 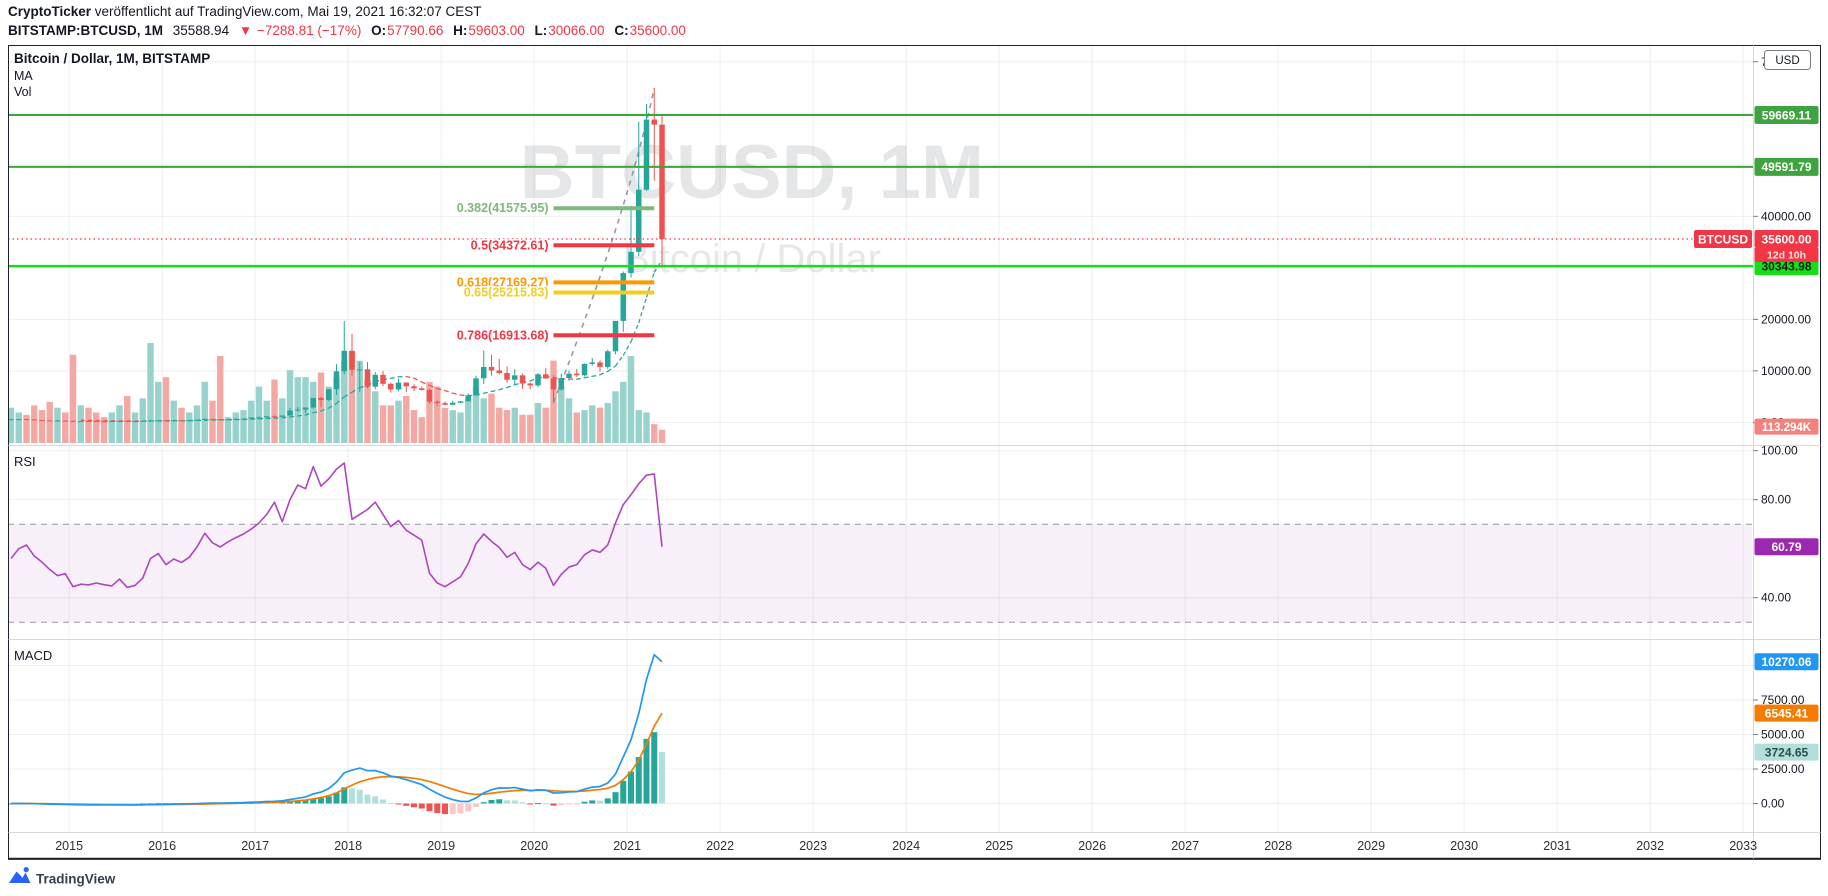 I want to click on year-label: 2017, so click(x=255, y=846).